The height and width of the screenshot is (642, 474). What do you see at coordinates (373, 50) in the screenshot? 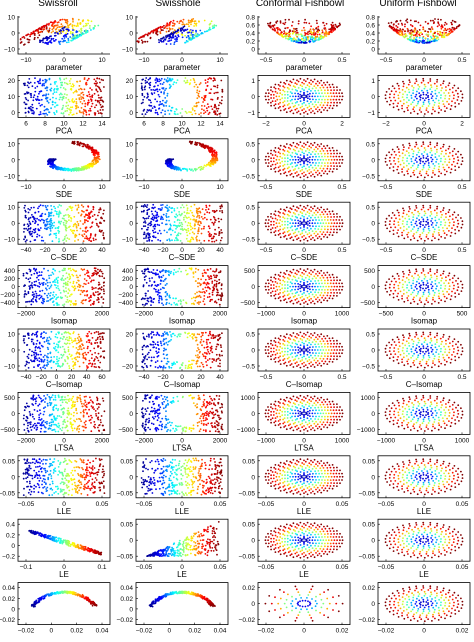
I see `y-tick-label: 0` at bounding box center [373, 50].